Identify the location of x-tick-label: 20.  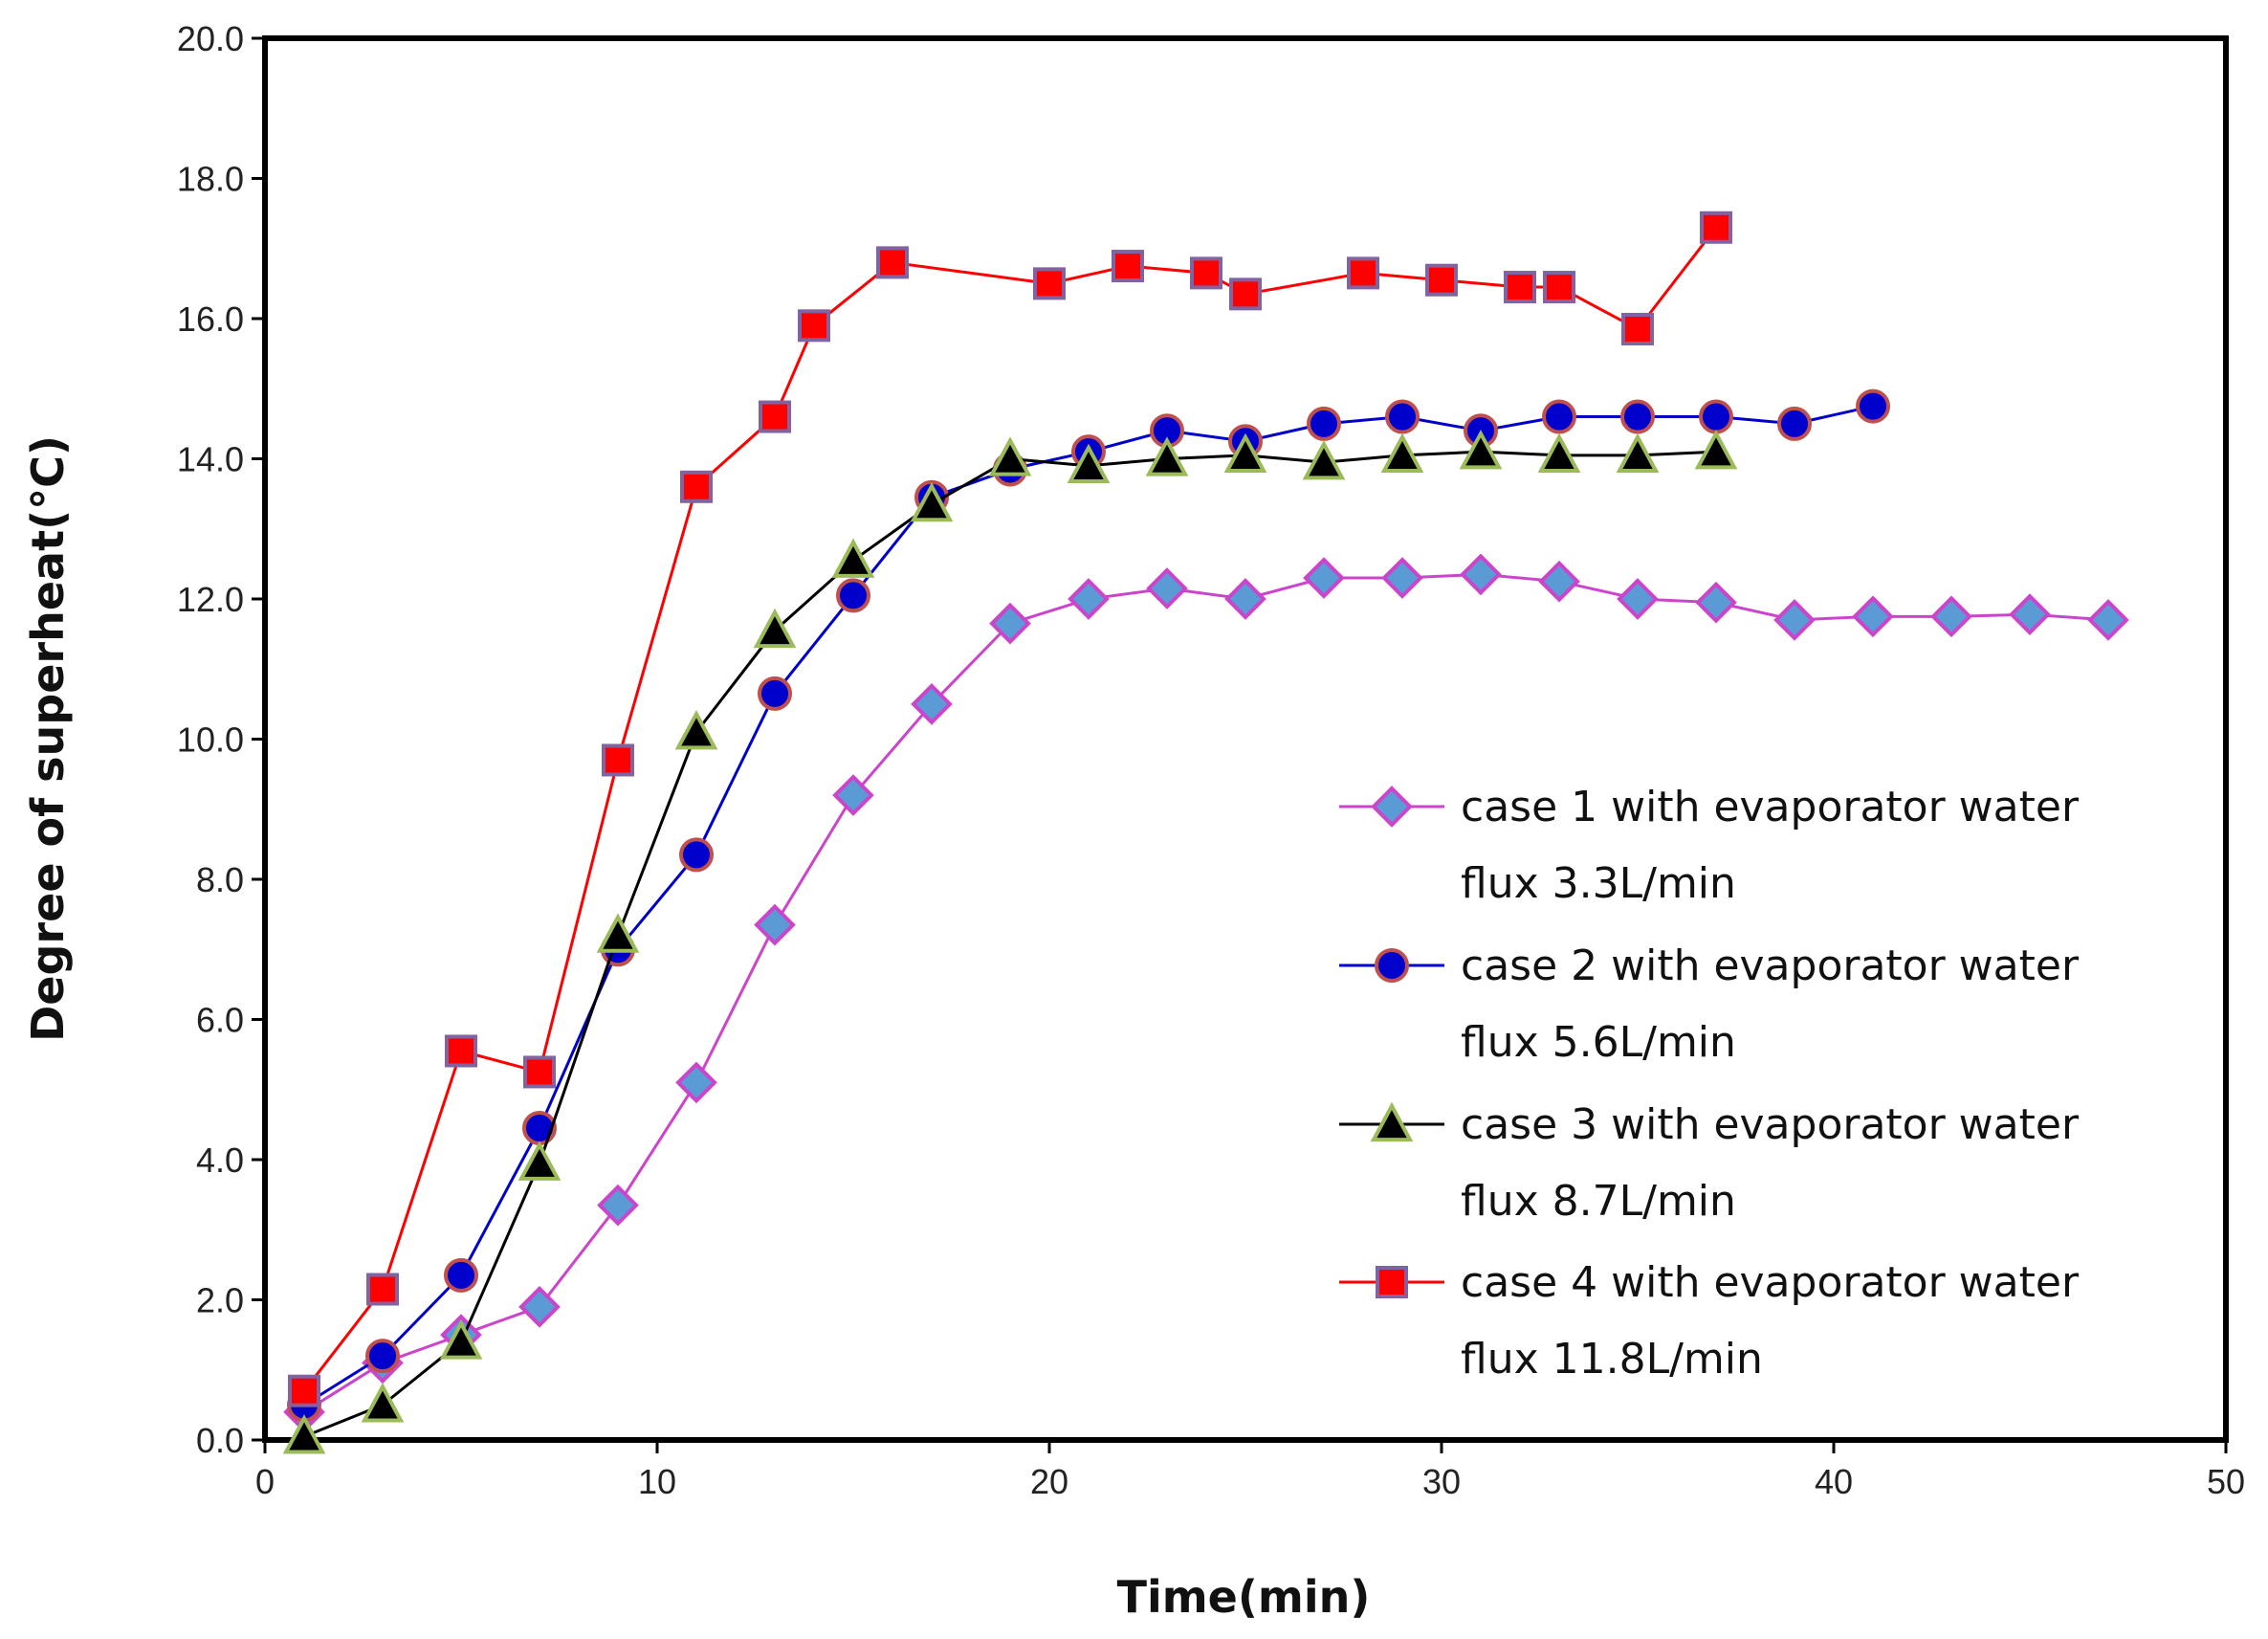
(1049, 1481).